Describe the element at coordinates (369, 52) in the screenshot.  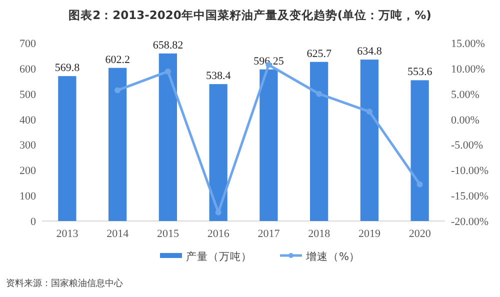
I see `data-label: 634.8` at that location.